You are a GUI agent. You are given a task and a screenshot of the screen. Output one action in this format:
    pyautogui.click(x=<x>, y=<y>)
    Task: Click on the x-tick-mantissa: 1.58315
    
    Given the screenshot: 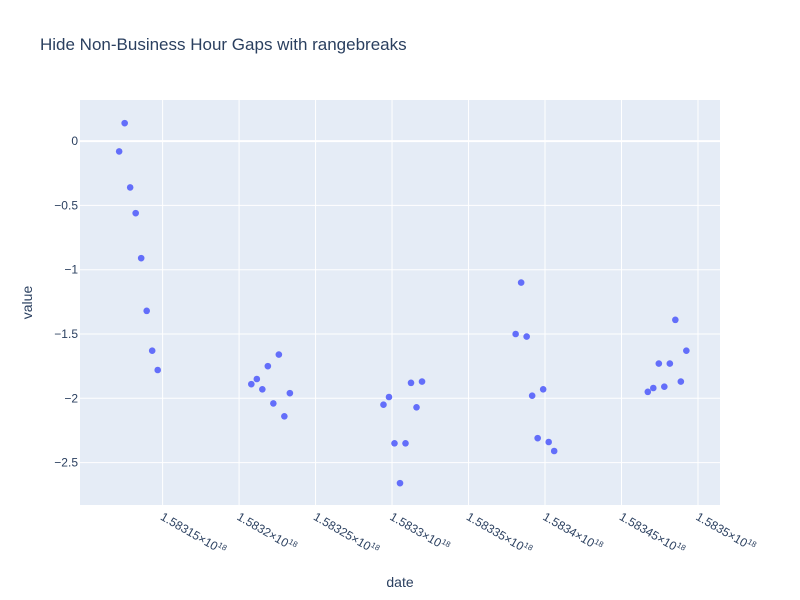 What is the action you would take?
    pyautogui.click(x=180, y=526)
    